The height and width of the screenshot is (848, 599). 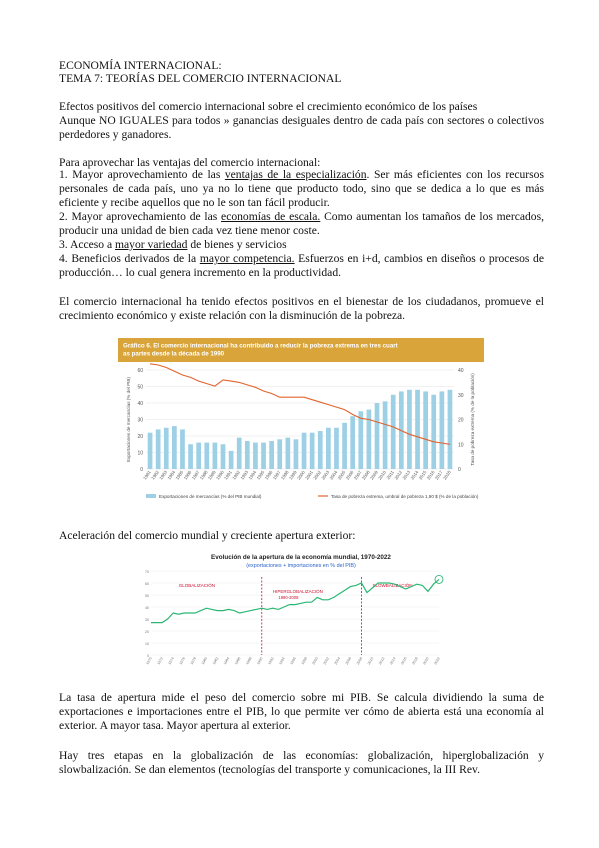 I want to click on mayor-competencia-link: mayor competencia., so click(x=247, y=258).